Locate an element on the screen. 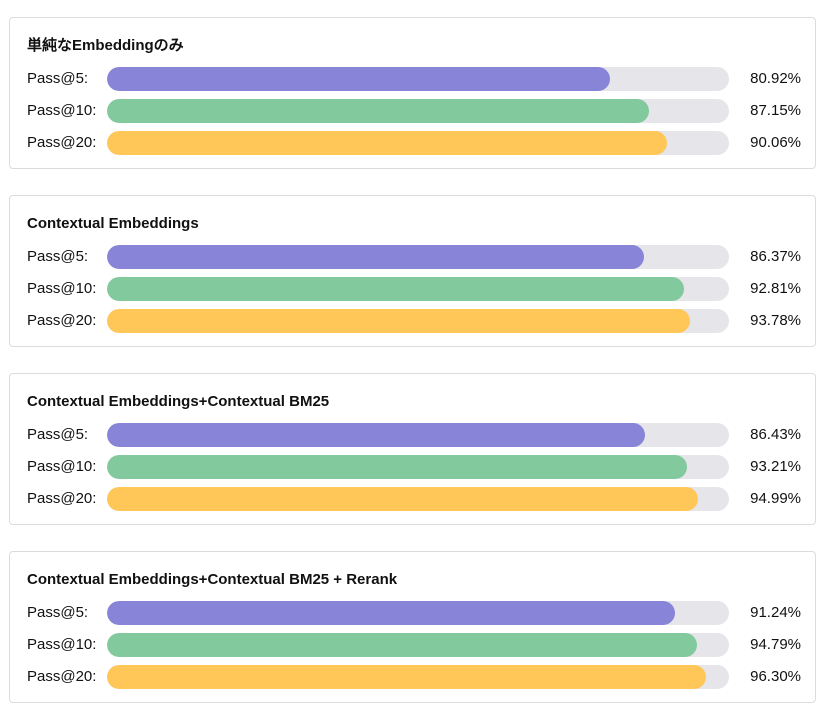 The height and width of the screenshot is (724, 827). value-label: 87.15% is located at coordinates (775, 110).